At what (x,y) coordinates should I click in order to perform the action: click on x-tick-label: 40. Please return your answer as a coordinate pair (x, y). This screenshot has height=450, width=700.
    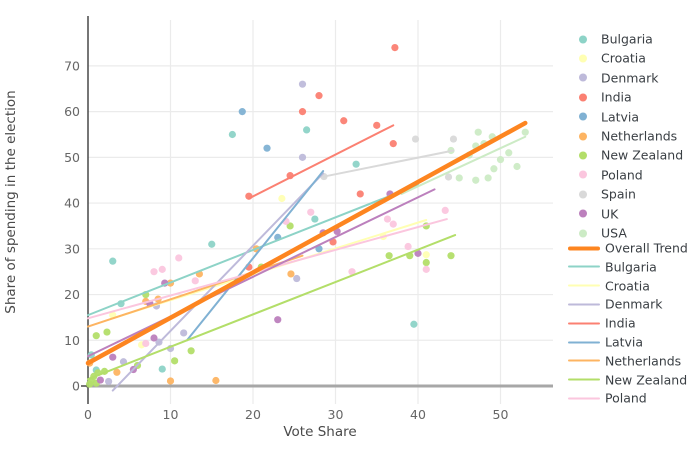
    Looking at the image, I should click on (418, 414).